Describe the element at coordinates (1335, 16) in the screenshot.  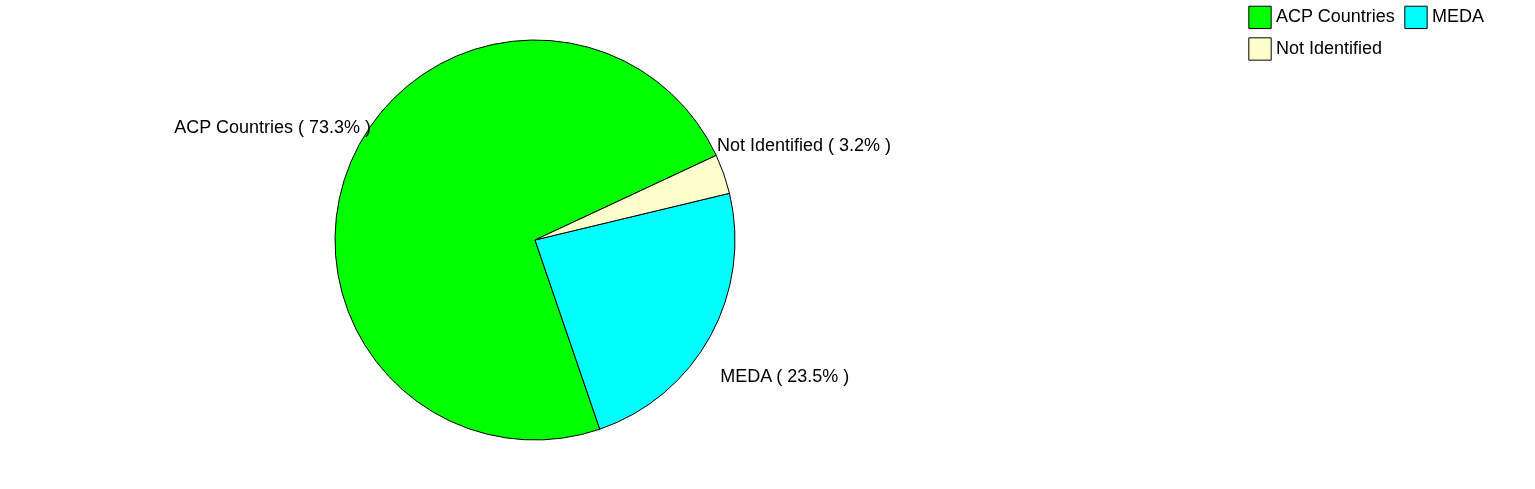
I see `legend-label: ACP Countries` at that location.